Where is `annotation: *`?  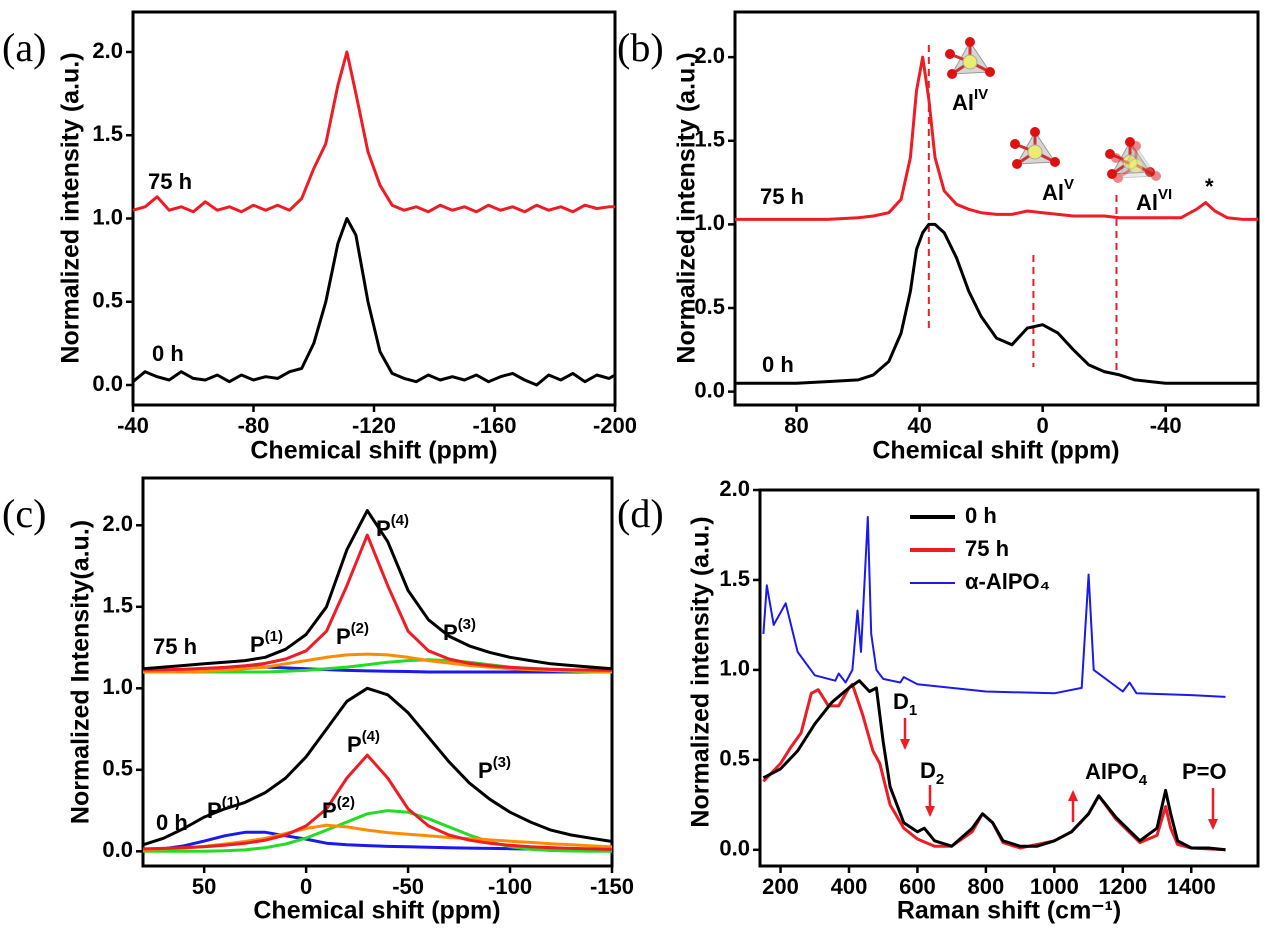 annotation: * is located at coordinates (1209, 186).